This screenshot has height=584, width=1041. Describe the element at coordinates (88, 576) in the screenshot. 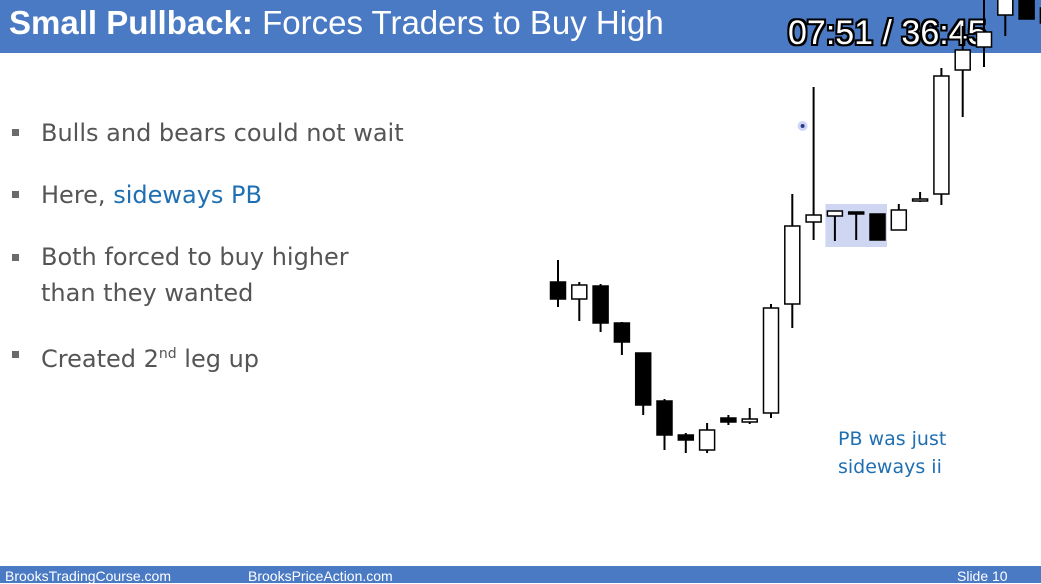

I see `footer-left-link: BrooksTradingCourse.com` at that location.